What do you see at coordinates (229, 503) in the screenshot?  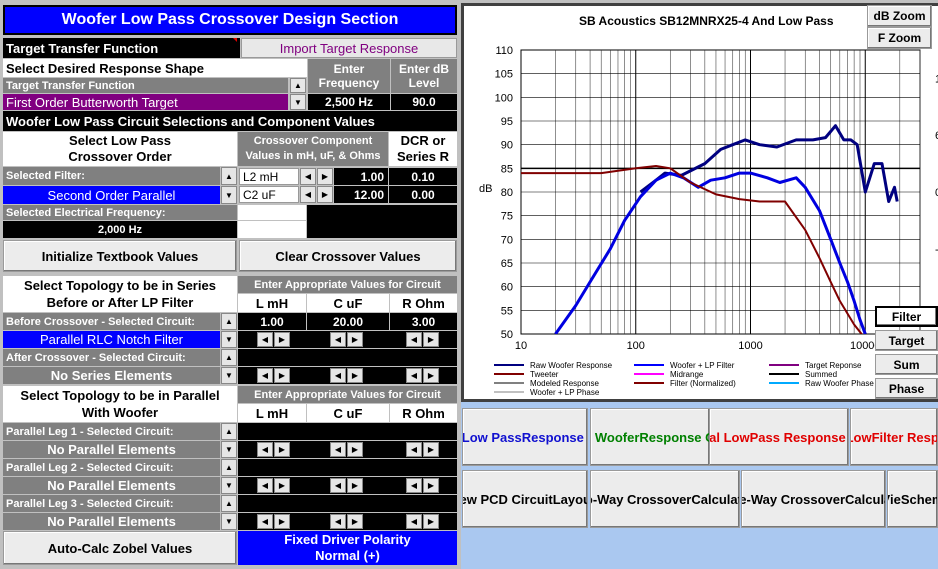 I see `leg3-up-arrow: ▲` at bounding box center [229, 503].